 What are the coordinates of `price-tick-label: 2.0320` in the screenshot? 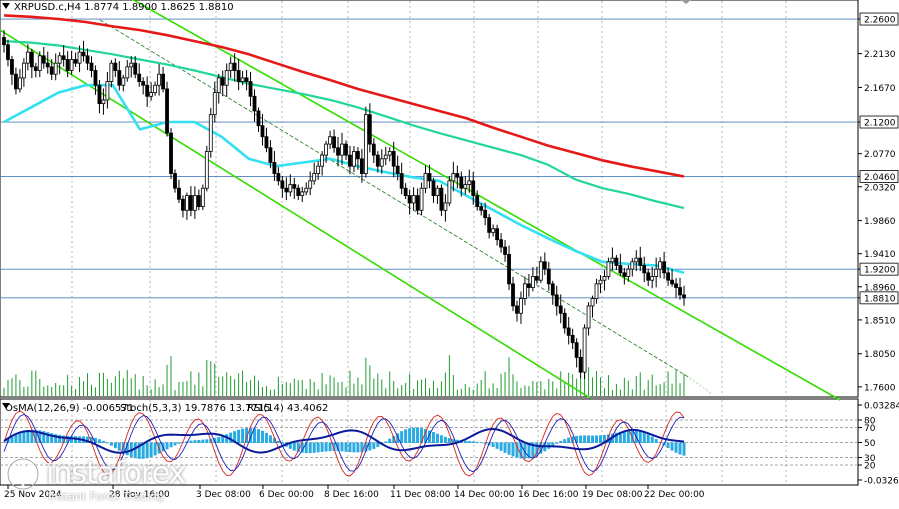 It's located at (880, 188).